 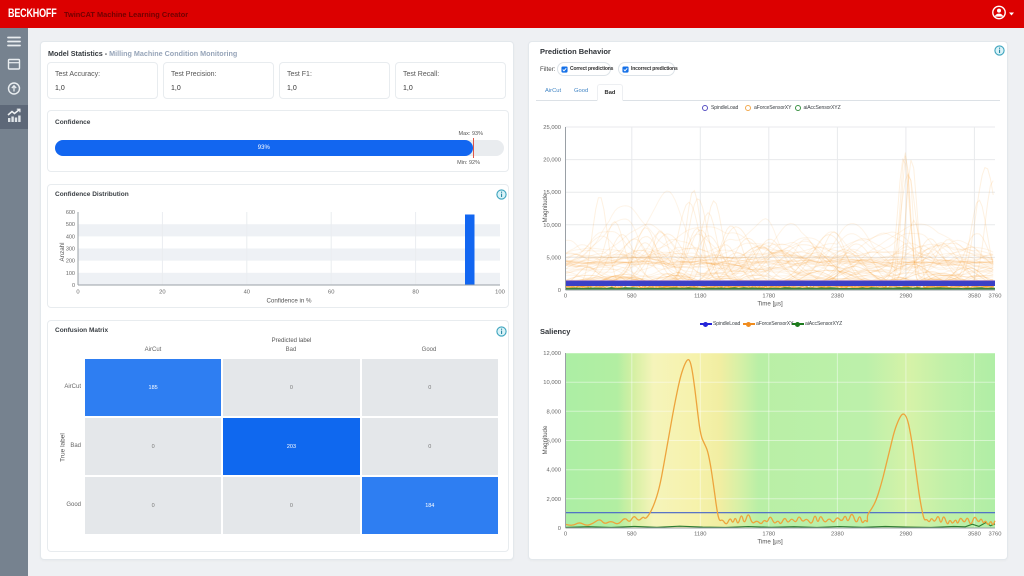 I want to click on svg-text: 4,000, so click(x=553, y=471).